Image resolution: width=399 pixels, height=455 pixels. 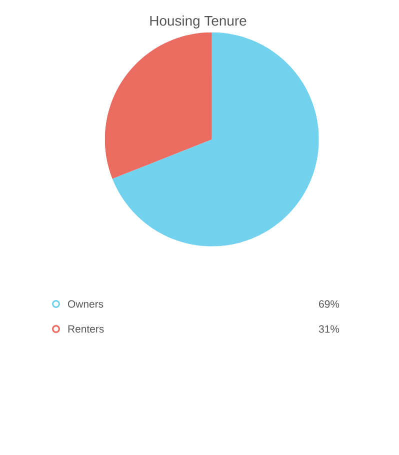 I want to click on data-label: 69%, so click(x=329, y=304).